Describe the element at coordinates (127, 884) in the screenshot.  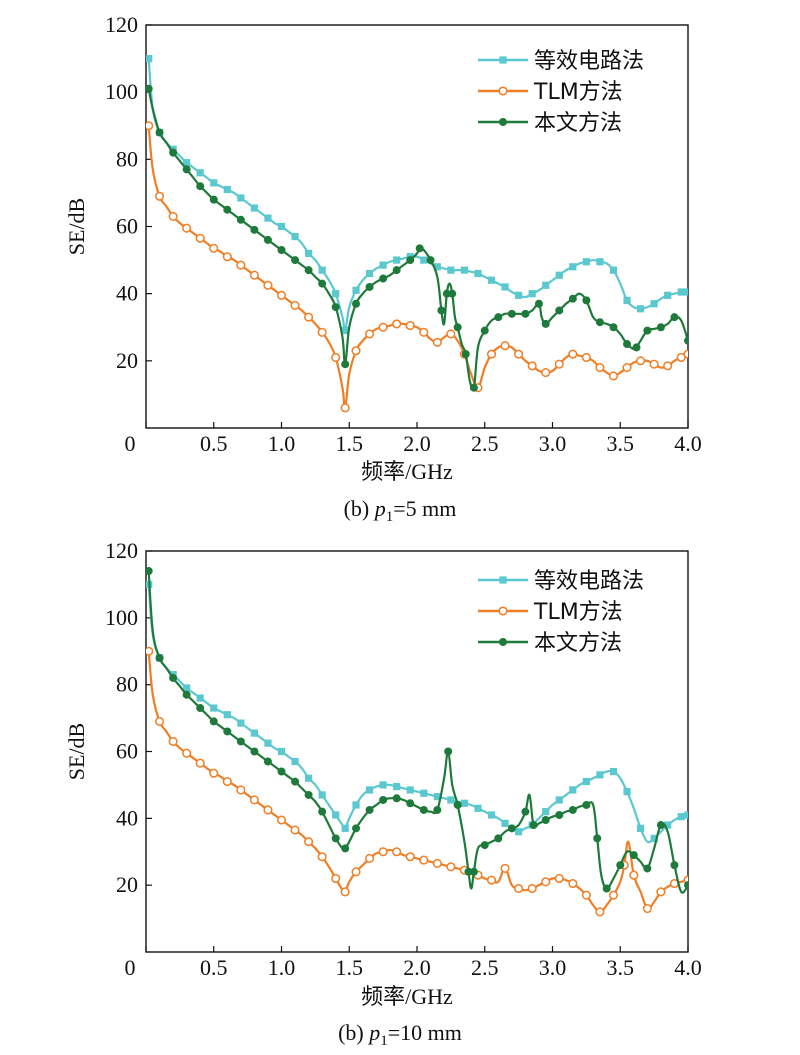
I see `y-tick-label: 20` at that location.